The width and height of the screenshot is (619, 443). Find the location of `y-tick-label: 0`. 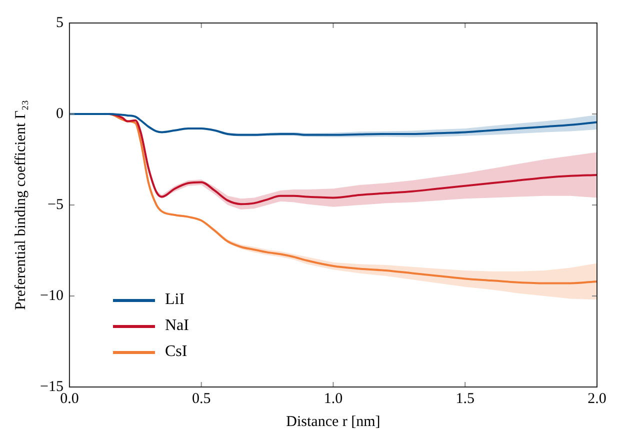

y-tick-label: 0 is located at coordinates (60, 114).